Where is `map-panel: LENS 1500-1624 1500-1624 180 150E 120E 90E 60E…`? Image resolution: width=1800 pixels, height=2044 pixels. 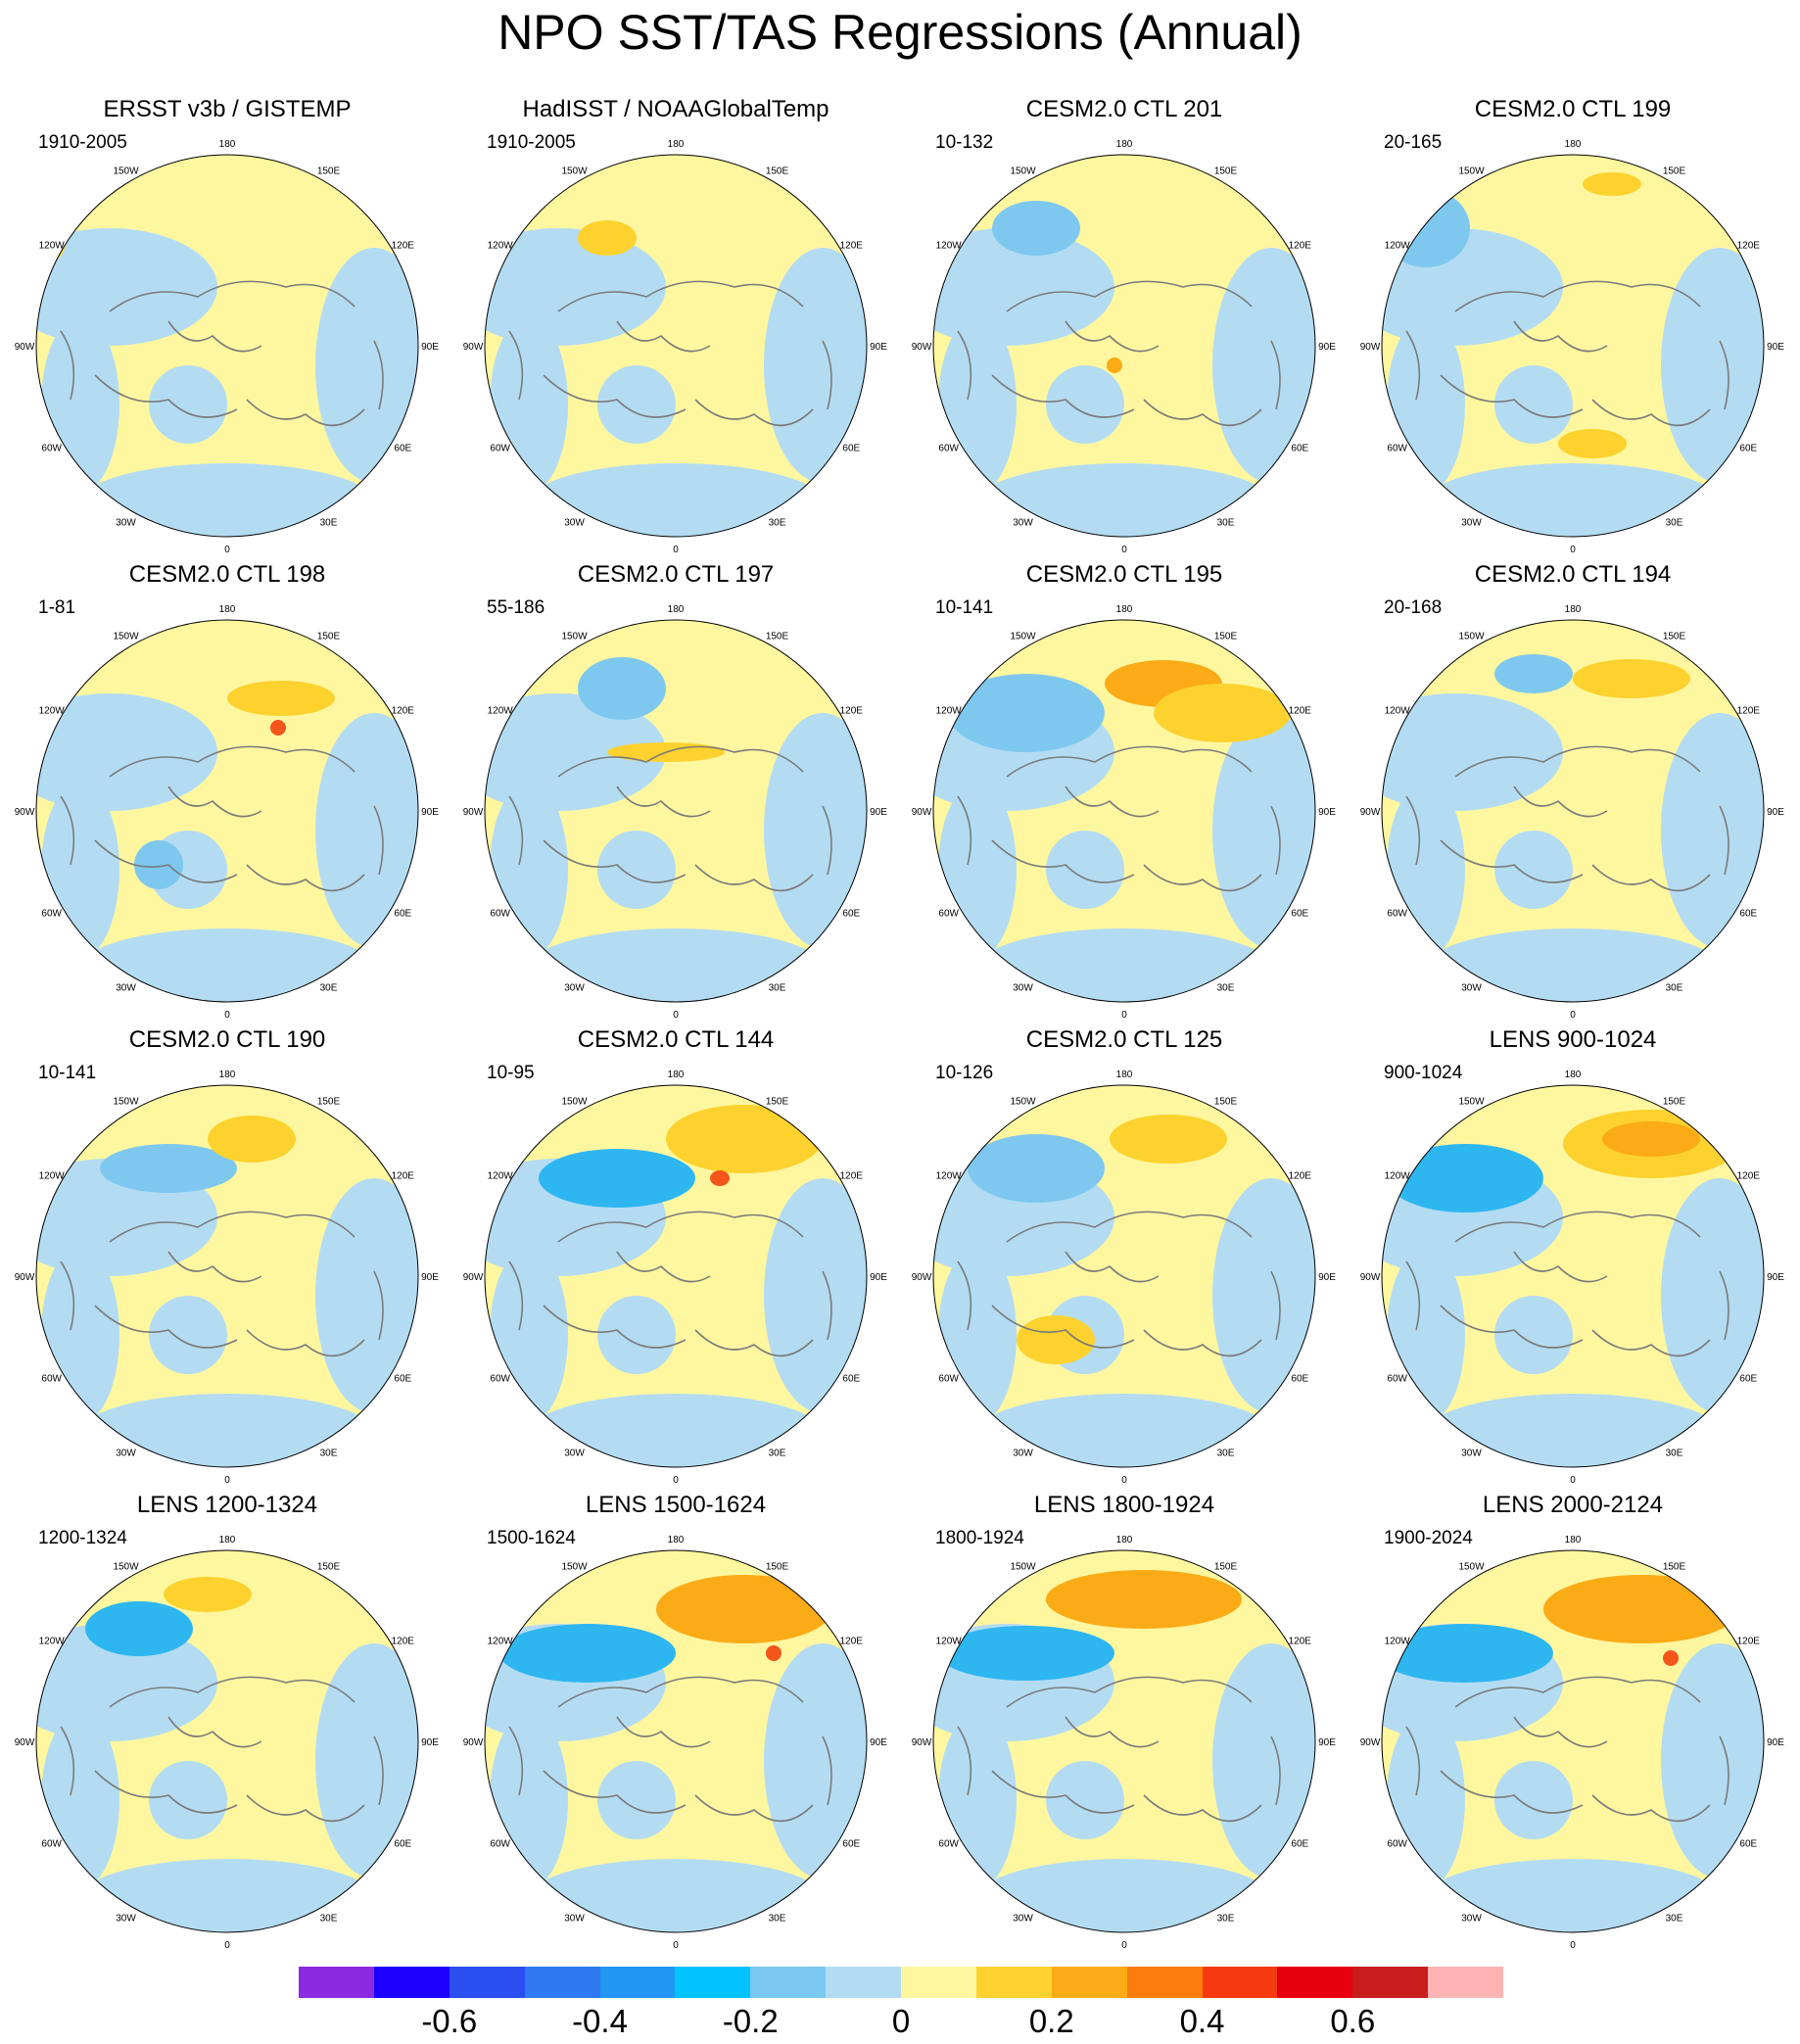
map-panel: LENS 1500-1624 1500-1624 180 150E 120E 90E 60E… is located at coordinates (675, 1724).